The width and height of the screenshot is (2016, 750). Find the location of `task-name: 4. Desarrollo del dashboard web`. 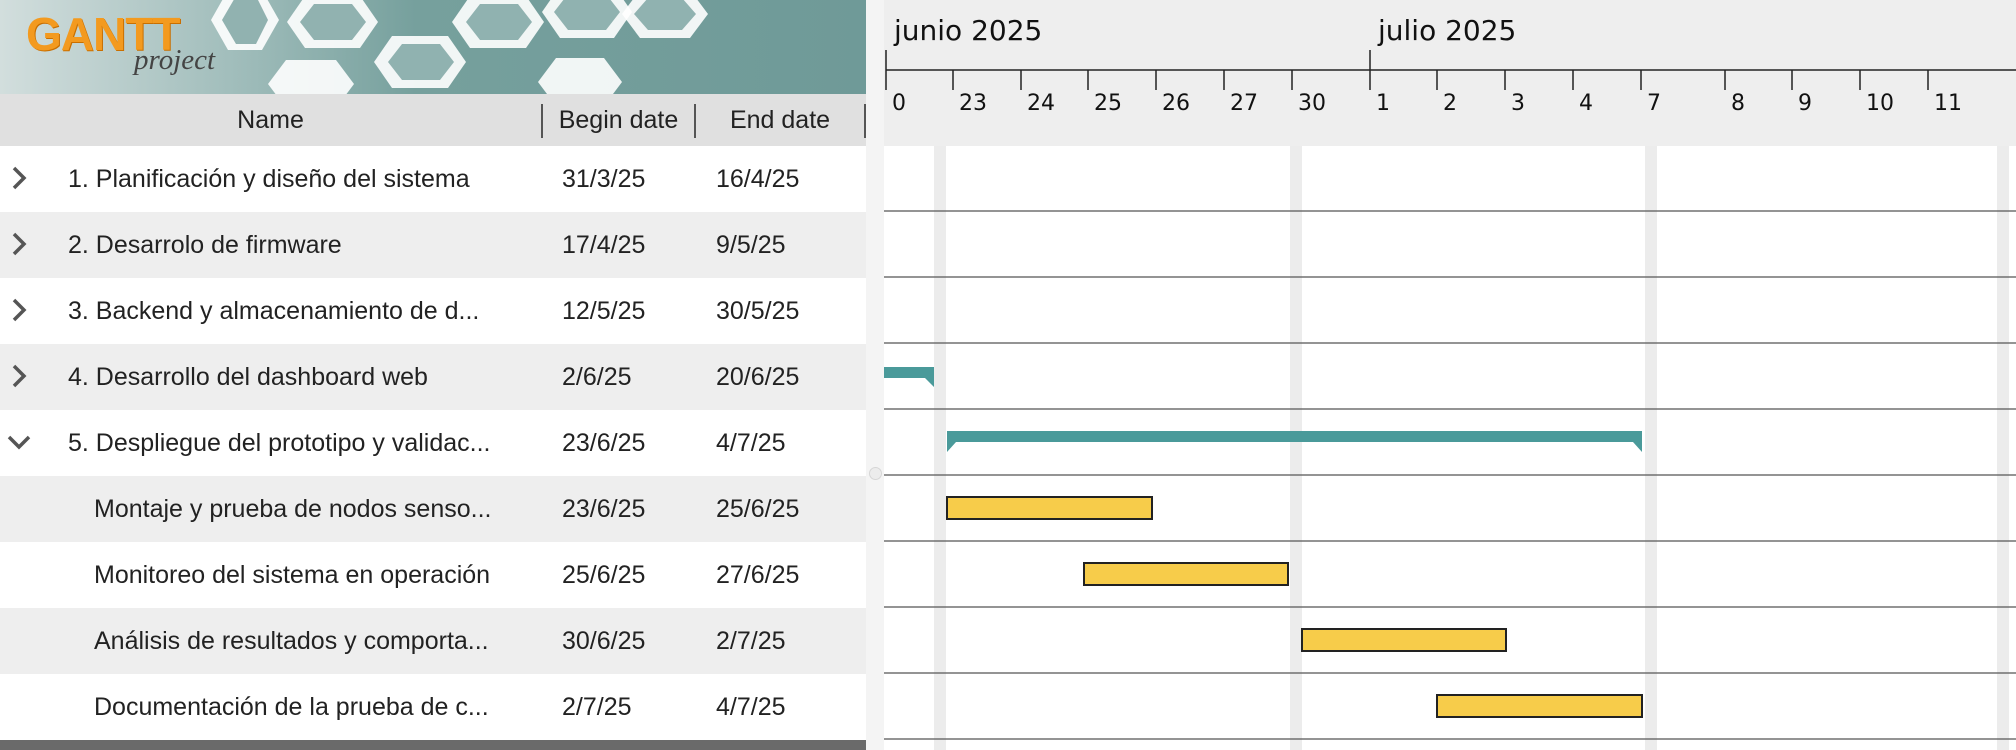

task-name: 4. Desarrollo del dashboard web is located at coordinates (248, 377).